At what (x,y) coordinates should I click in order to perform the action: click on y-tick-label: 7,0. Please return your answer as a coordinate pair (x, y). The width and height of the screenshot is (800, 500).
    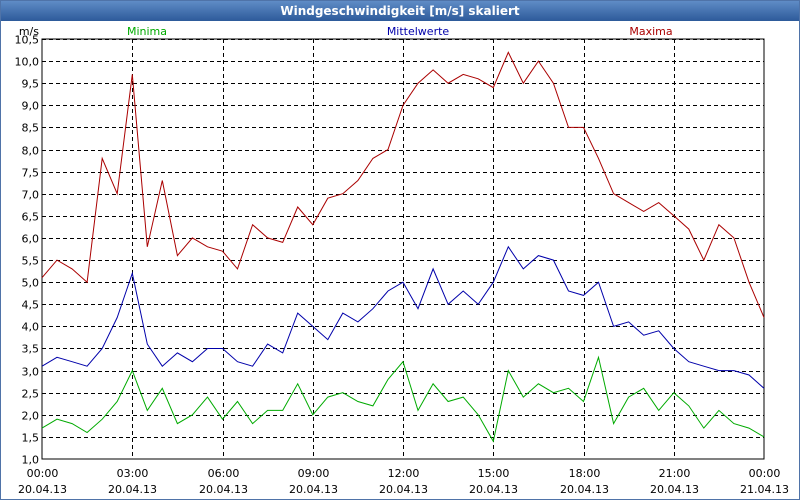
    Looking at the image, I should click on (31, 195).